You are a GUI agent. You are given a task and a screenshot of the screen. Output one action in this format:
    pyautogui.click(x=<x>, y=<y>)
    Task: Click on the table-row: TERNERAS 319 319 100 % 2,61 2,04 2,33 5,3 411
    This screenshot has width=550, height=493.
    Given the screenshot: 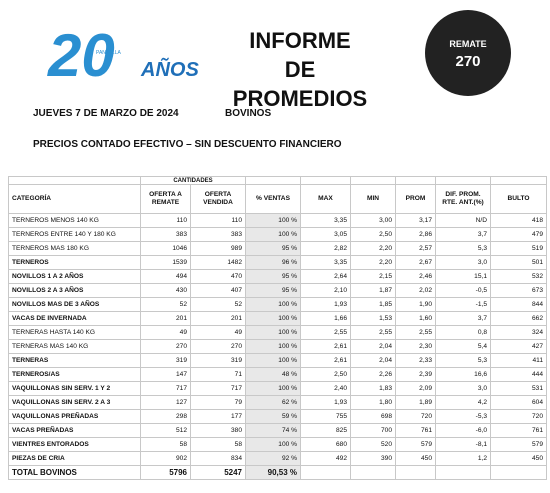 What is the action you would take?
    pyautogui.click(x=277, y=360)
    